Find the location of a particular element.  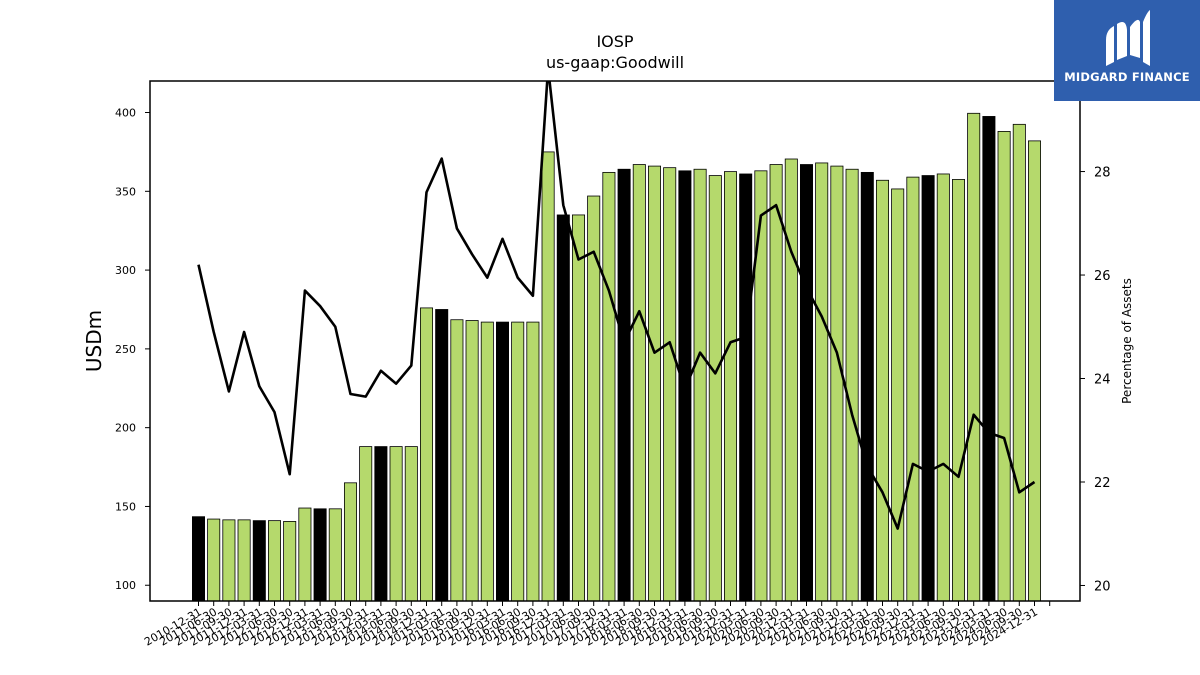

logo-text: MIDGARD FINANCE is located at coordinates (1127, 77).